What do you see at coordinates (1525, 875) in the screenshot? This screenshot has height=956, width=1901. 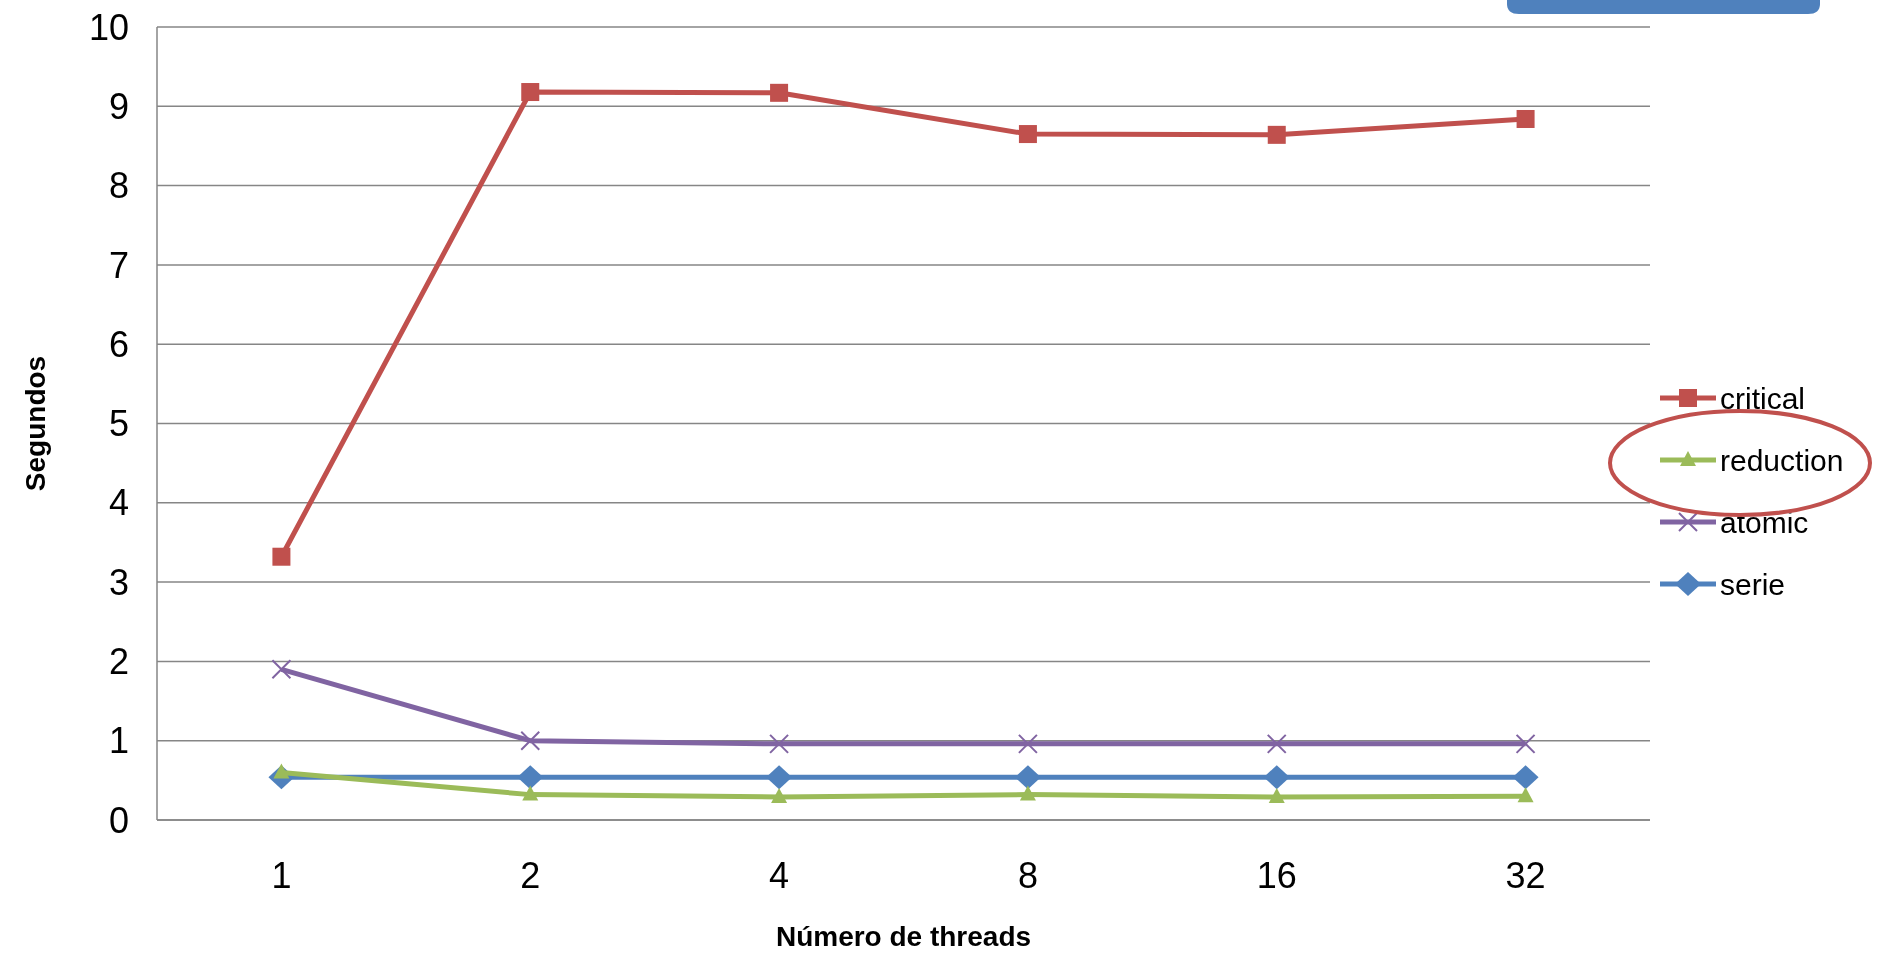 I see `x-tick-label: 32` at bounding box center [1525, 875].